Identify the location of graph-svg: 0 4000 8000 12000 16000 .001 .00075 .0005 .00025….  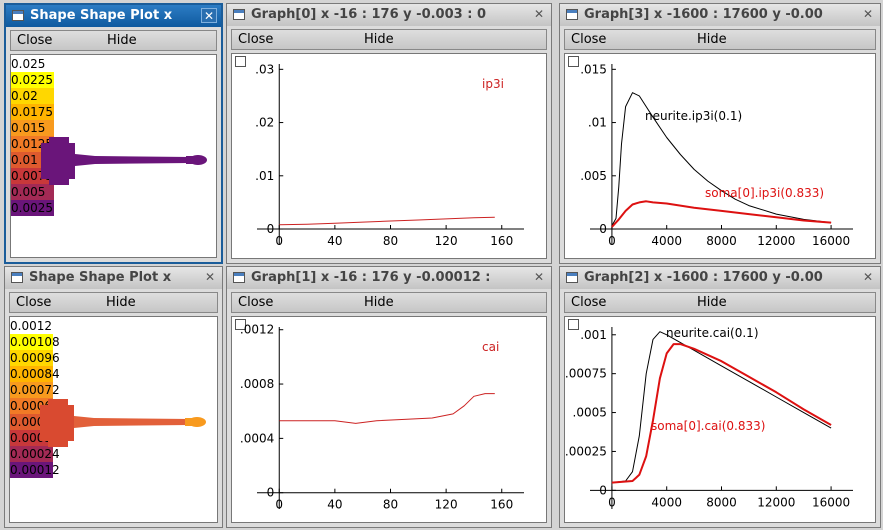
(709, 417).